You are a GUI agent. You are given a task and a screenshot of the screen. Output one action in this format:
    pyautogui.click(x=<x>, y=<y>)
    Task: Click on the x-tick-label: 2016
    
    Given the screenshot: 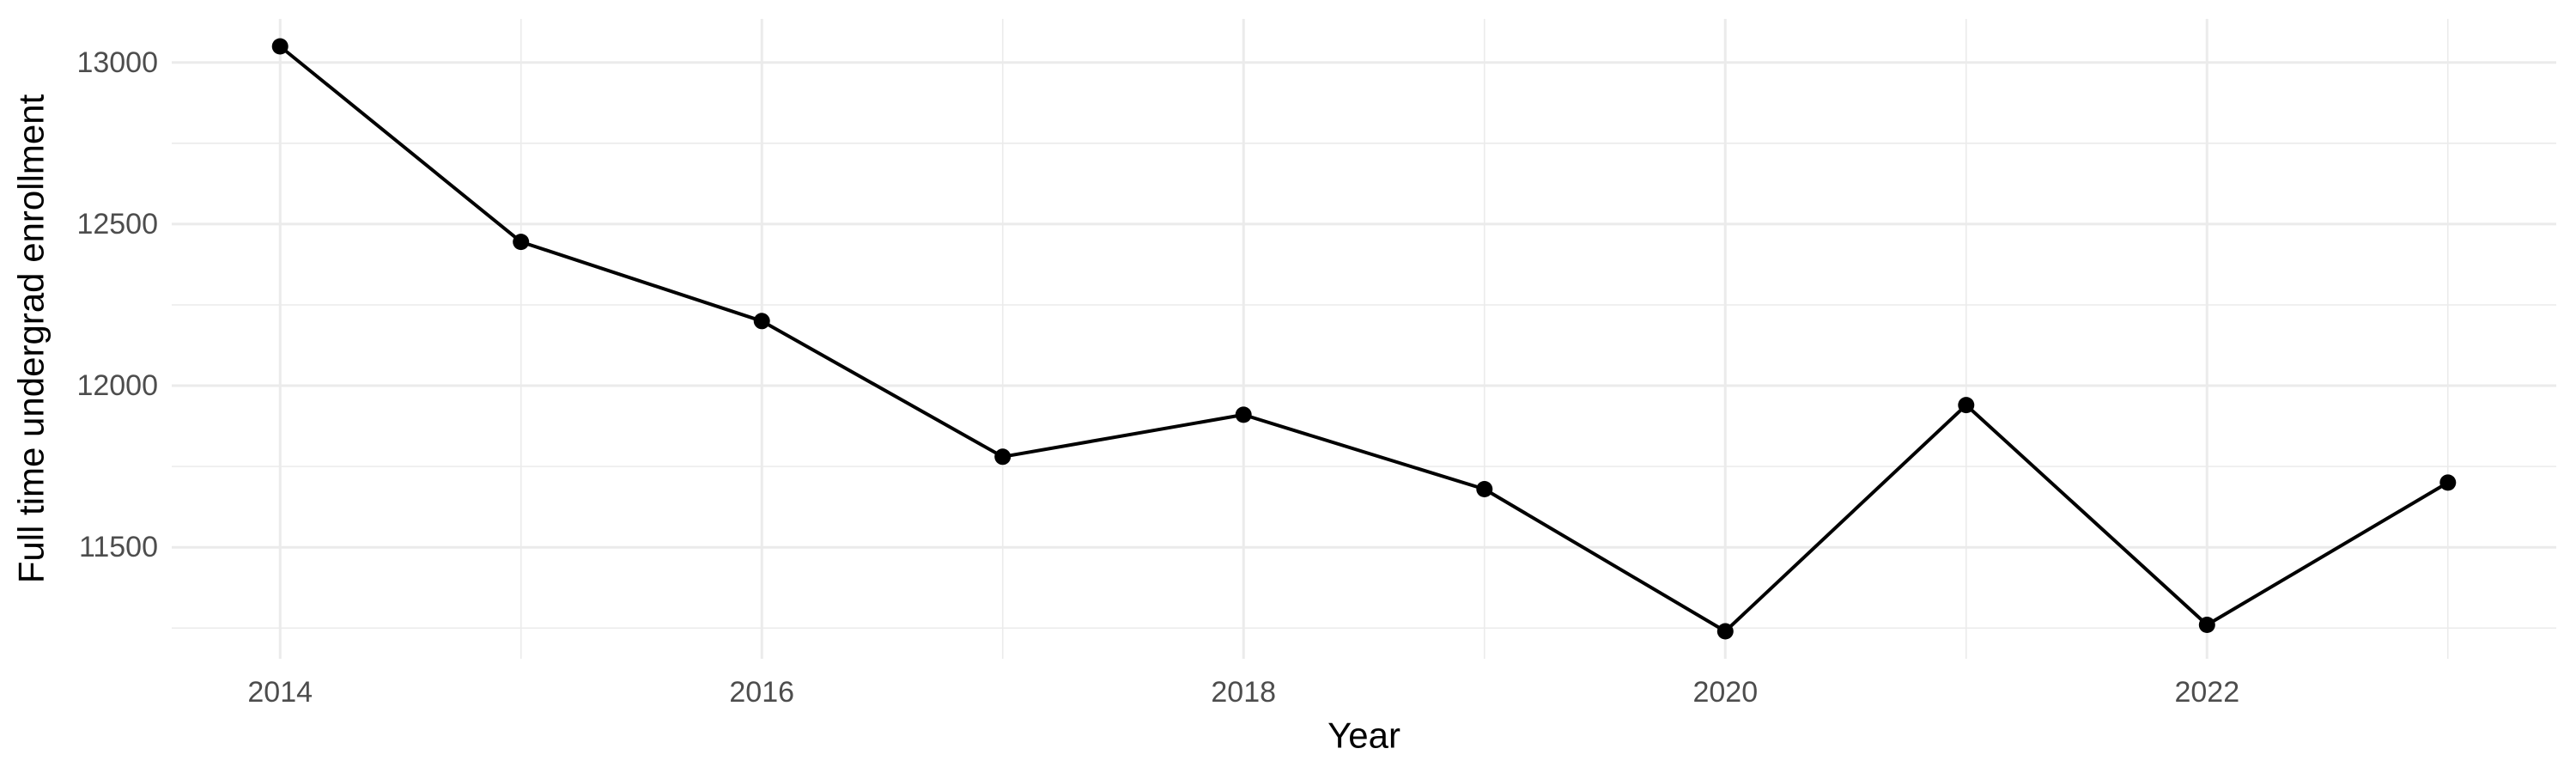 What is the action you would take?
    pyautogui.click(x=761, y=692)
    